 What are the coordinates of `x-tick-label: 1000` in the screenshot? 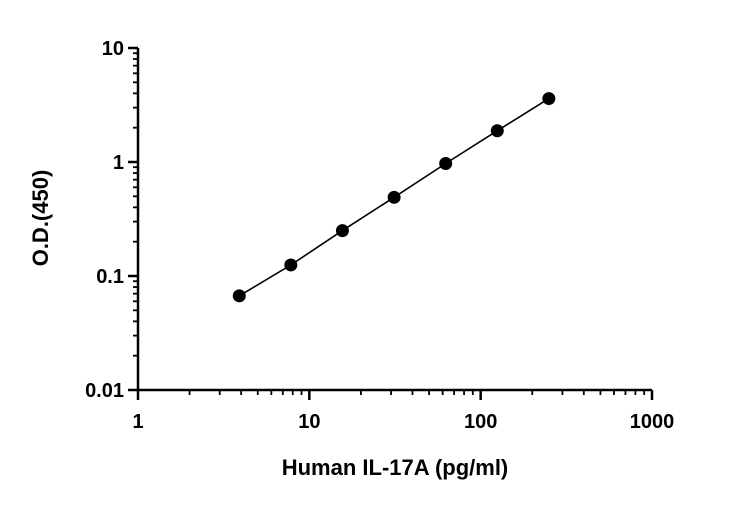 It's located at (652, 422).